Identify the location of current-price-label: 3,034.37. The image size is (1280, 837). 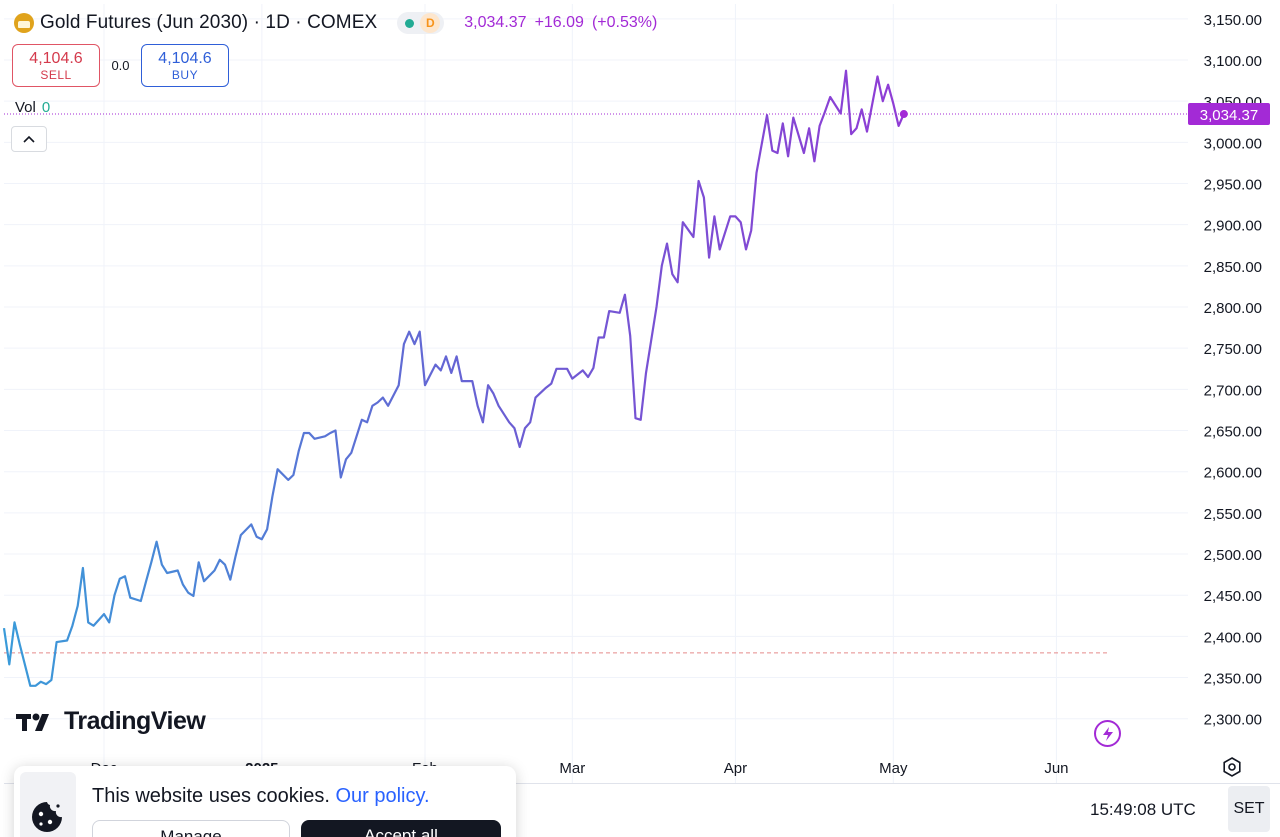
(1229, 114).